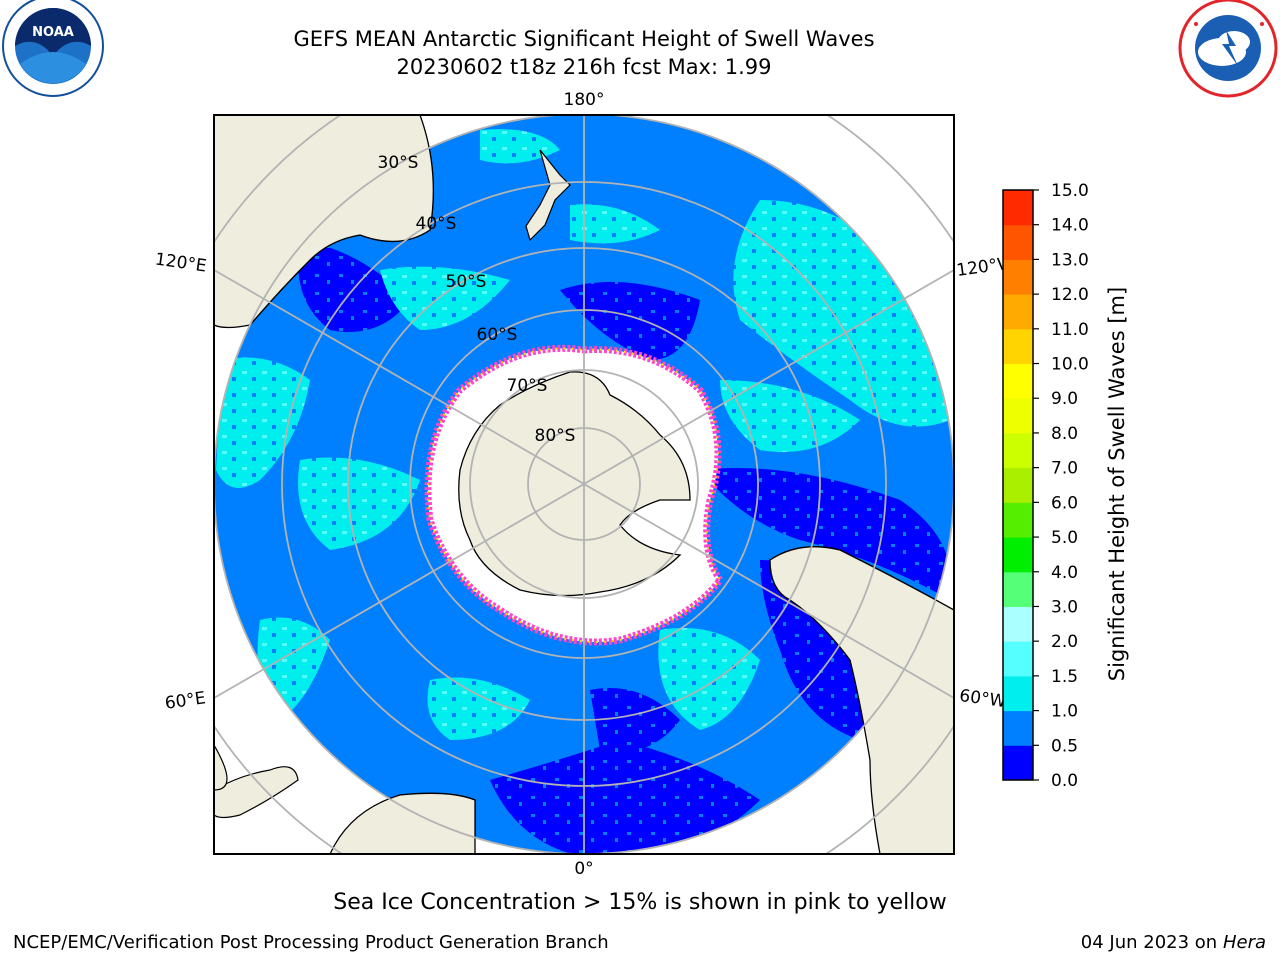 The width and height of the screenshot is (1280, 960). I want to click on colorbar-label: Significant Height of Swell Waves [m], so click(1117, 484).